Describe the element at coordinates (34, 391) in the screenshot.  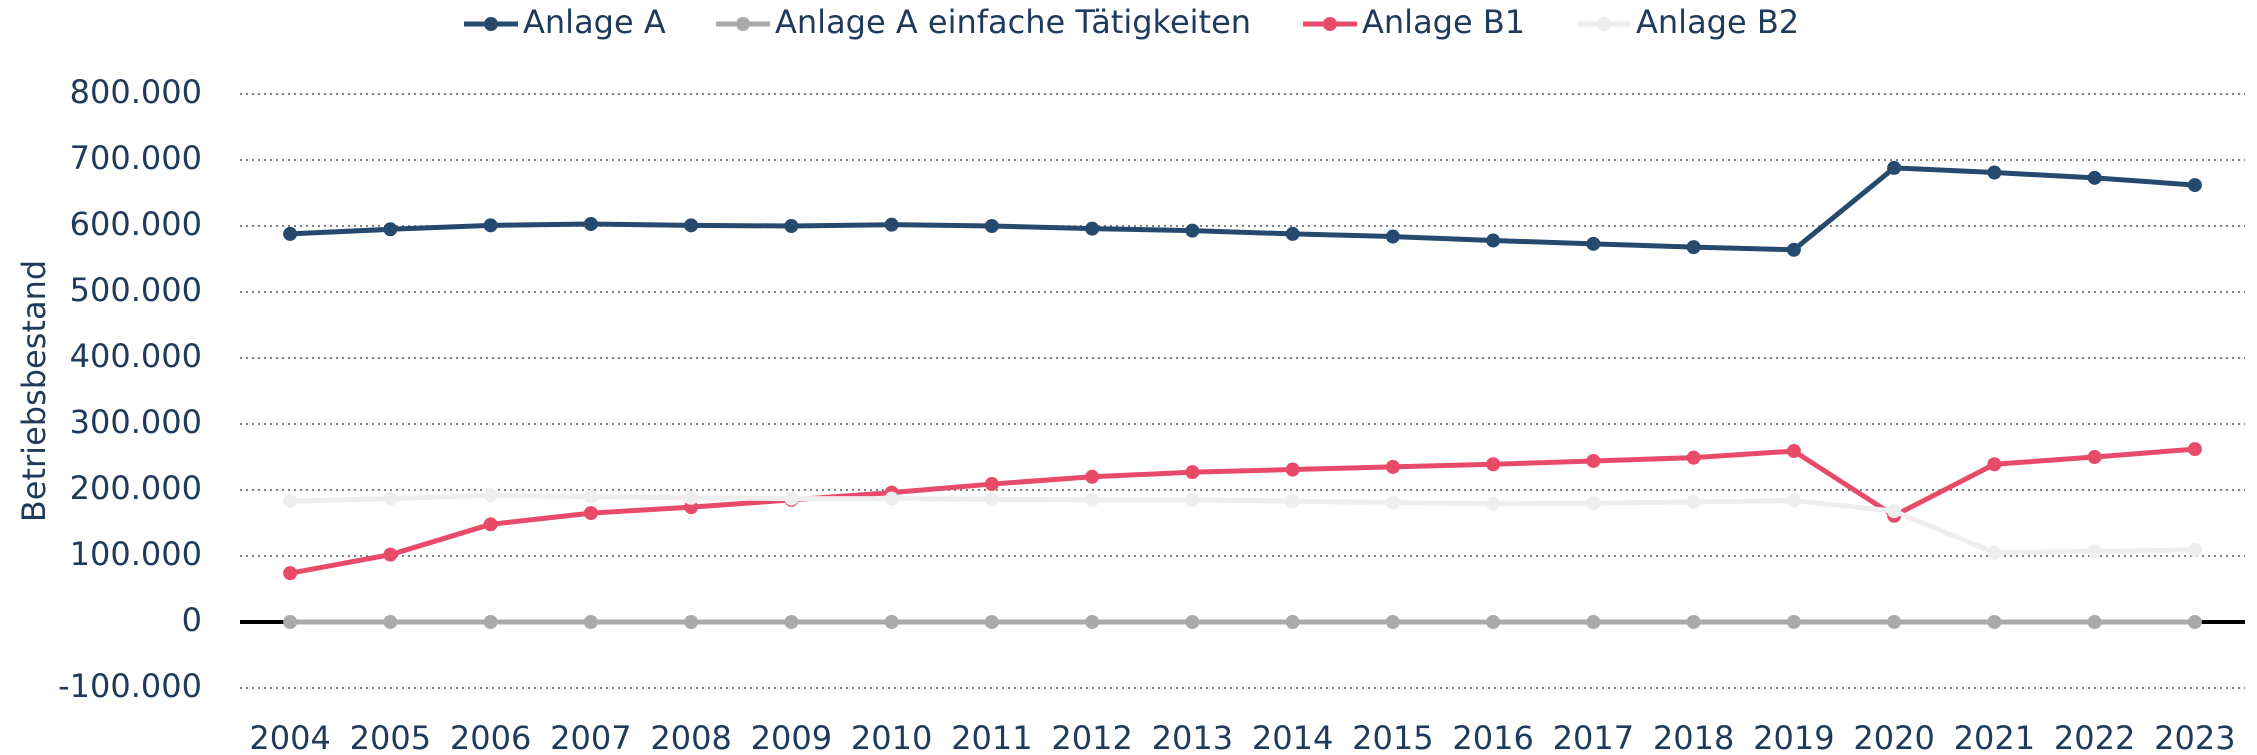
I see `y-axis-title: Betriebsbestand` at that location.